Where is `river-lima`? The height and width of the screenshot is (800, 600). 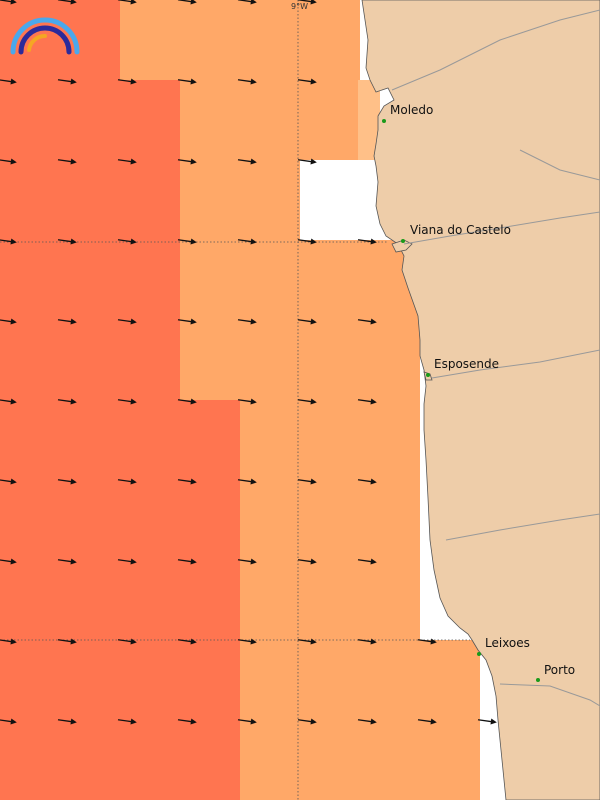 river-lima is located at coordinates (501, 228).